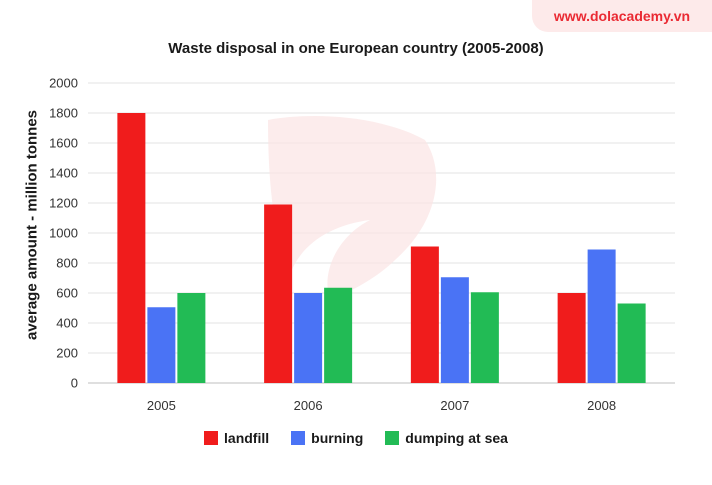 Image resolution: width=712 pixels, height=485 pixels. Describe the element at coordinates (601, 316) in the screenshot. I see `bar-burning-2008` at that location.